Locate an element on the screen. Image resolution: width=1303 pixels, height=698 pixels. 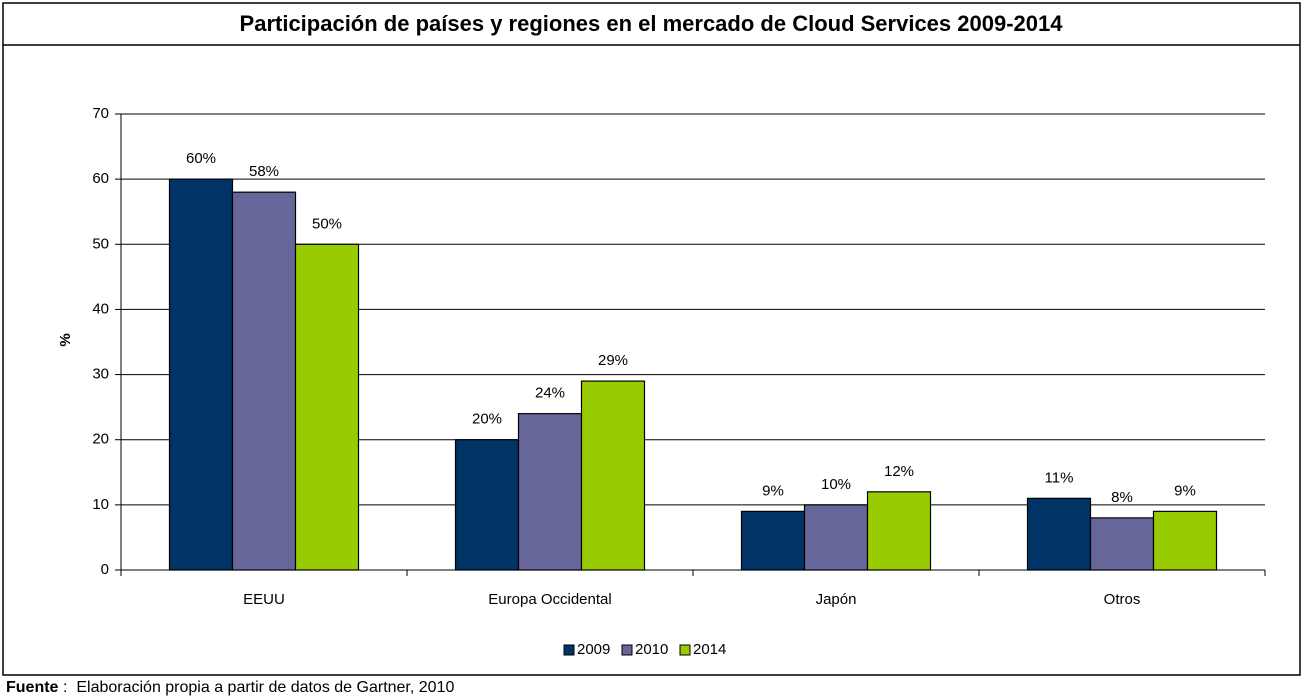
y-tick-label: 50 is located at coordinates (100, 243).